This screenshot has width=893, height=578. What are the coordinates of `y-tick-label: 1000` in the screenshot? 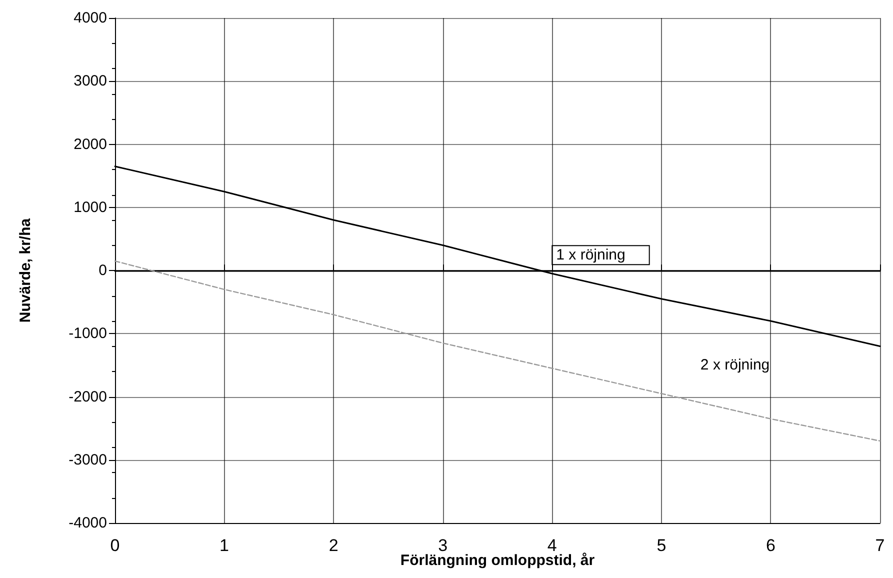 It's located at (90, 207).